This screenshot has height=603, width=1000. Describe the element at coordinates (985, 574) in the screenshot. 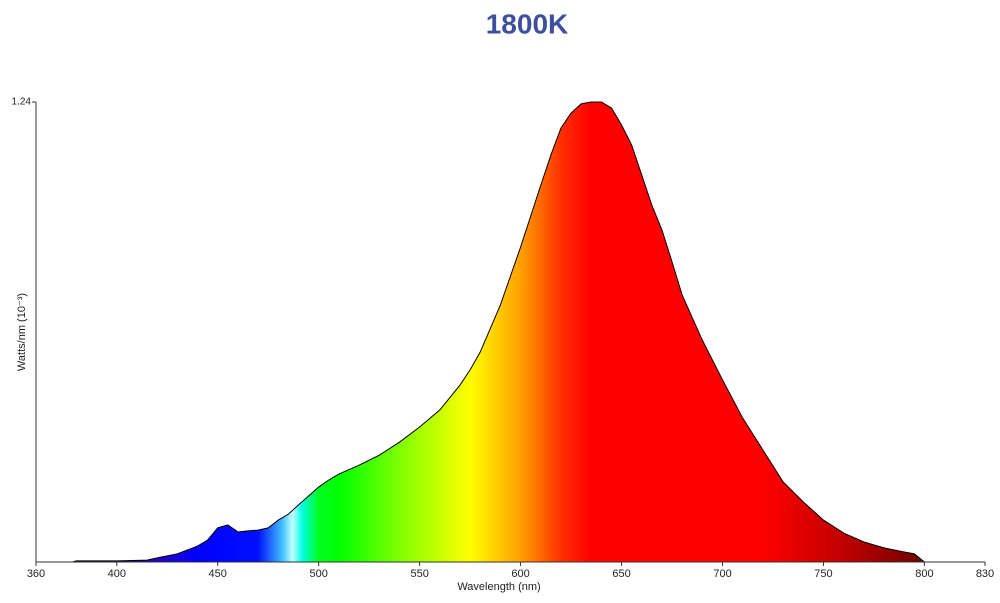

I see `x-tick-label: 830` at that location.